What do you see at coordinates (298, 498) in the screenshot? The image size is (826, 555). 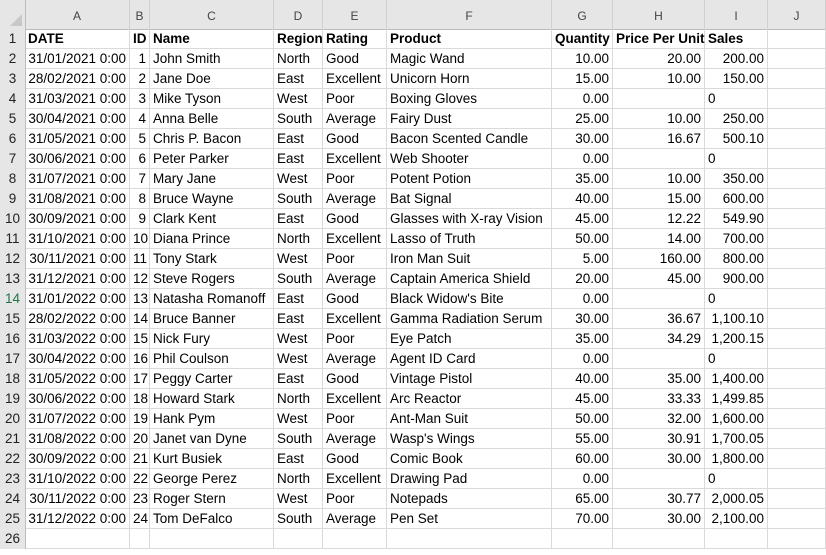 I see `cell-d24: West` at bounding box center [298, 498].